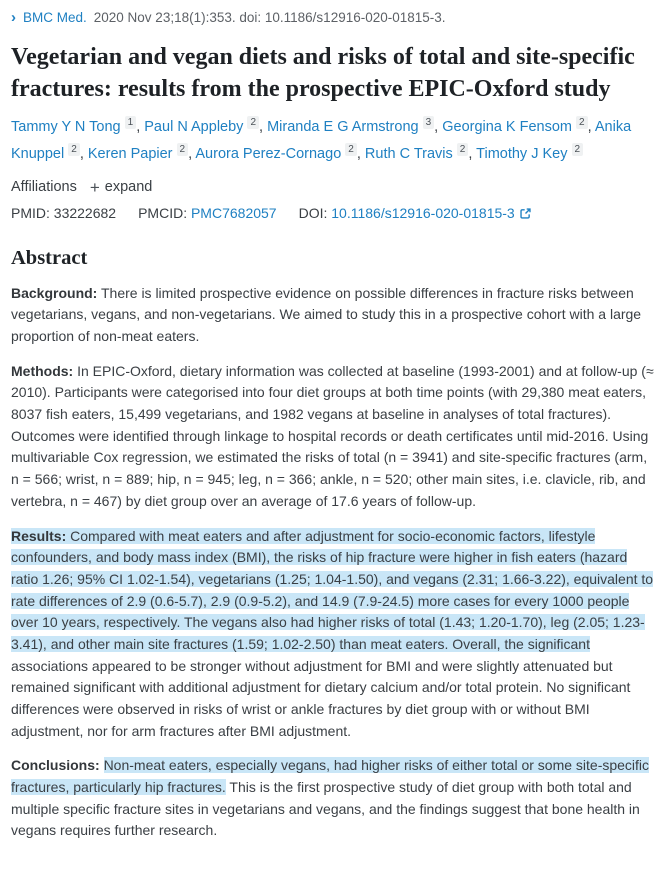 The width and height of the screenshot is (666, 878). I want to click on author-link: Ruth C Travis, so click(408, 153).